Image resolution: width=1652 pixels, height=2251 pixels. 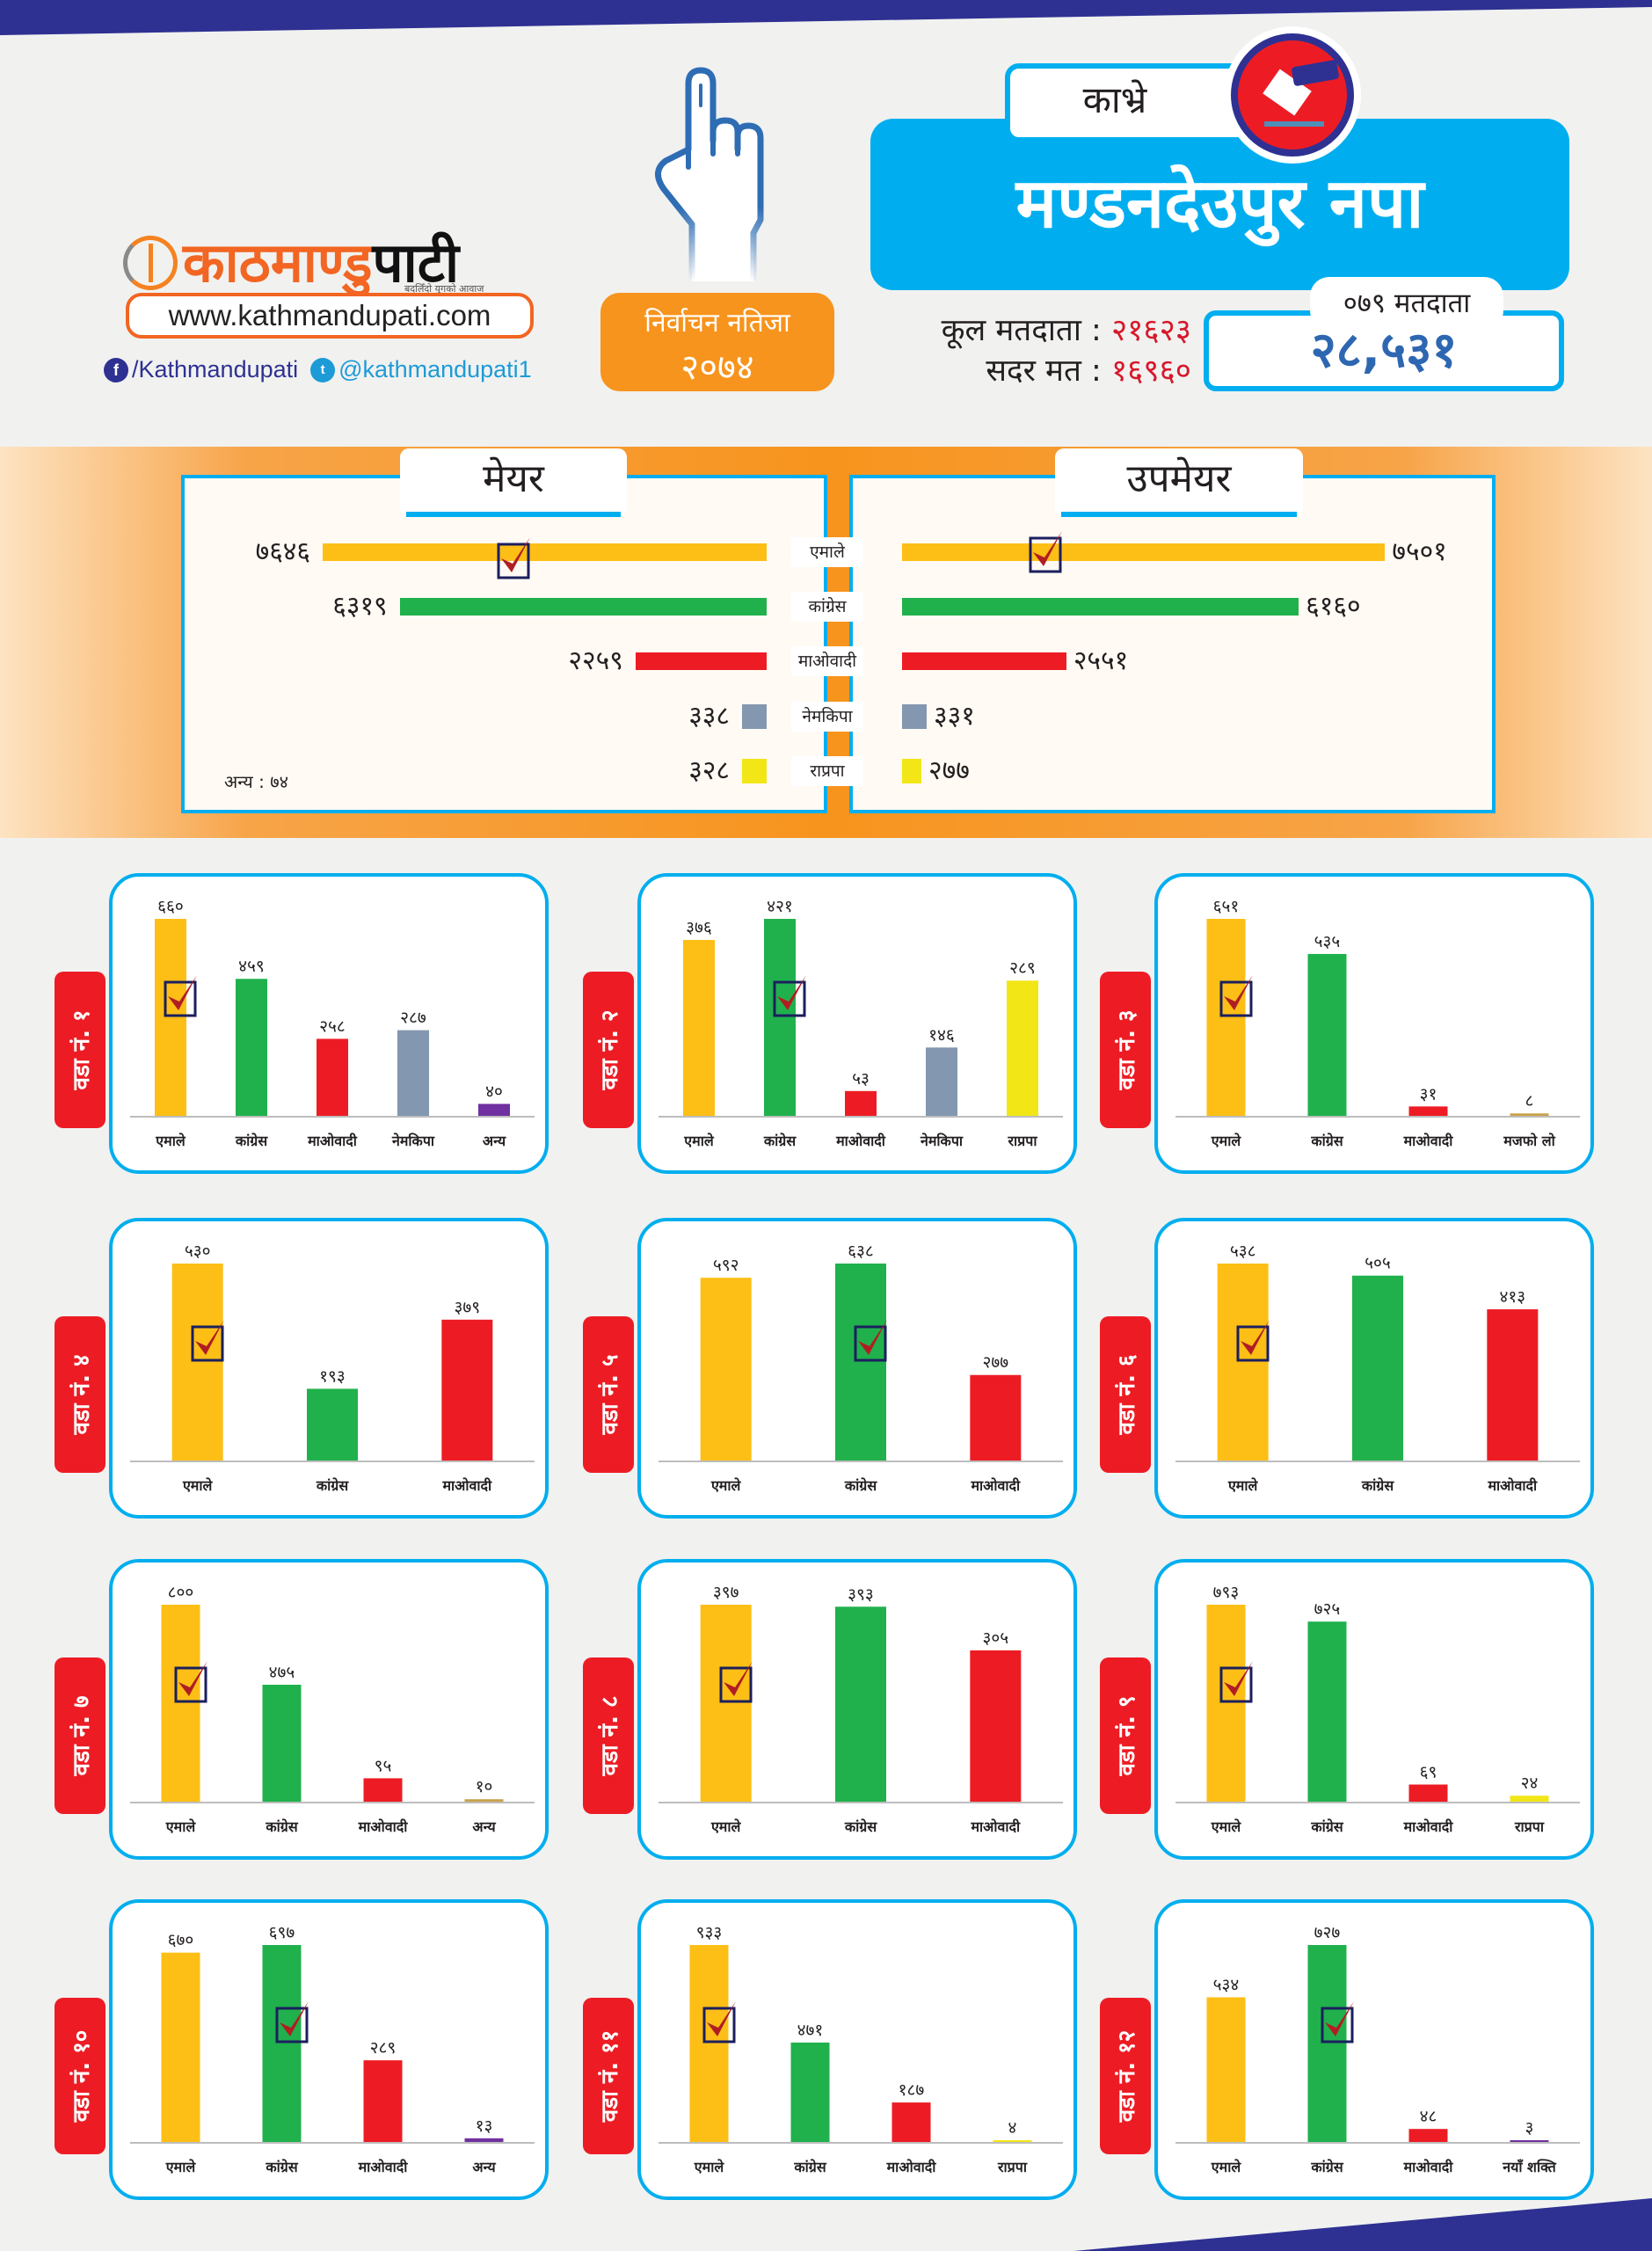 I want to click on ward-card: ५३८ एमाले ५०५ कांग्रेस ४१३ माओवादी, so click(x=1374, y=1368).